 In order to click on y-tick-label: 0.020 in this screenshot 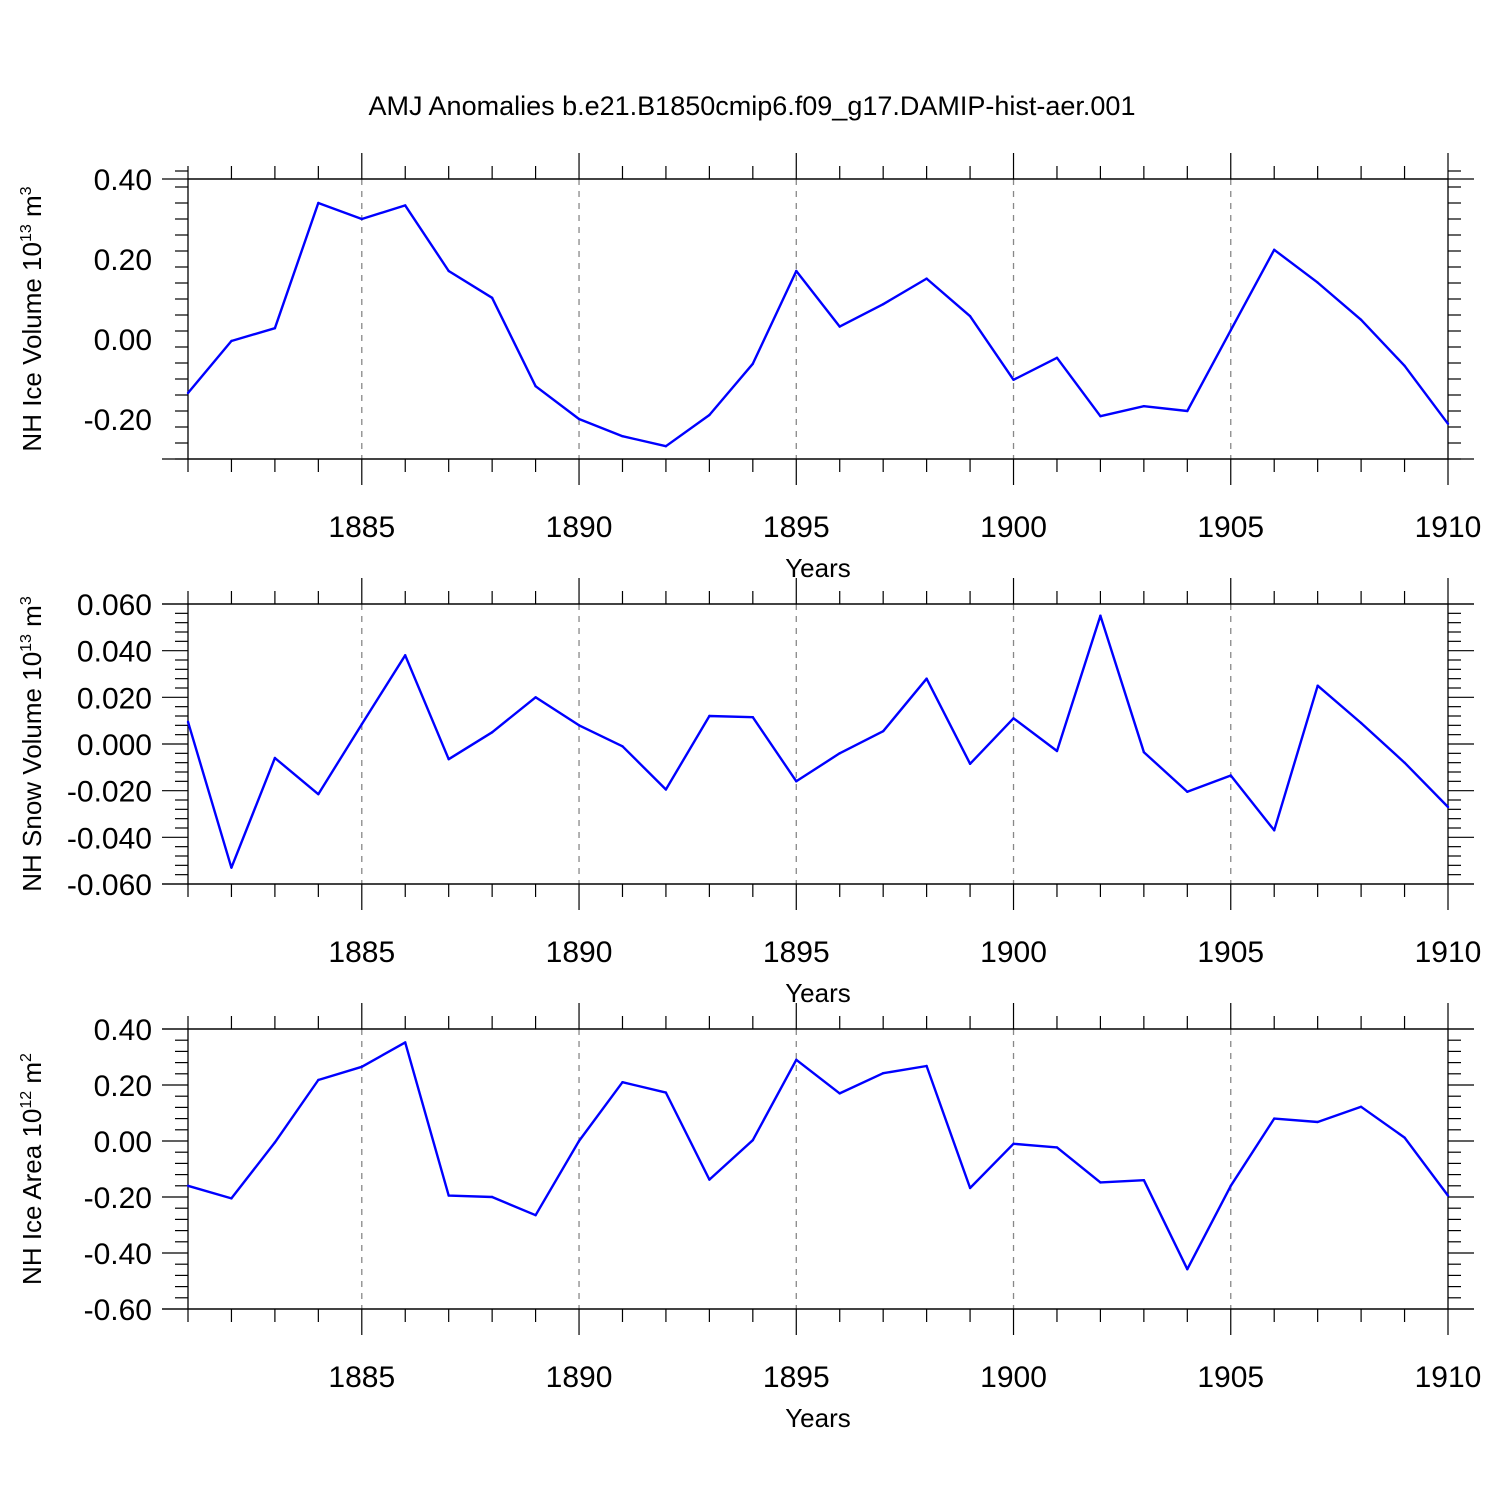, I will do `click(114, 698)`.